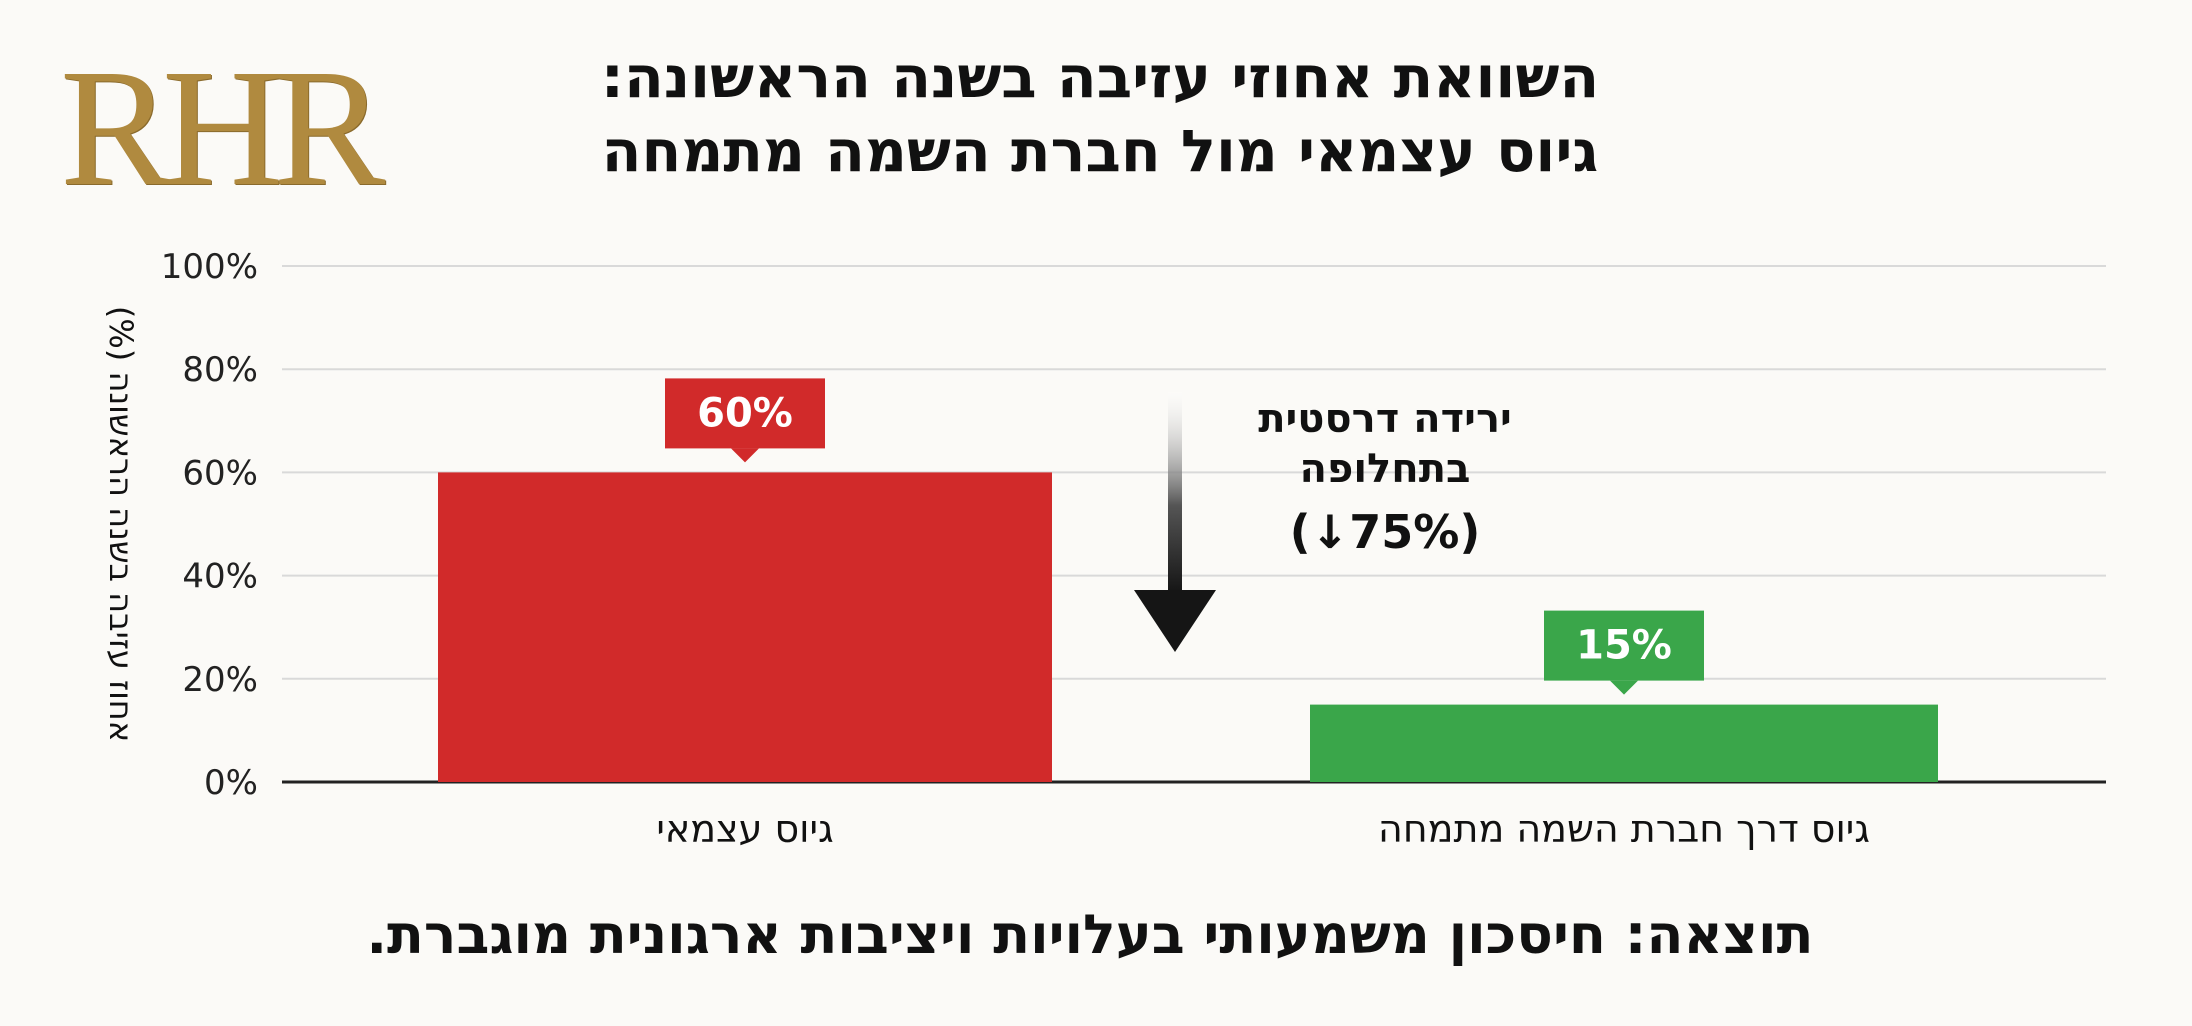 Image resolution: width=2192 pixels, height=1026 pixels. What do you see at coordinates (222, 128) in the screenshot?
I see `company-logo: RHR` at bounding box center [222, 128].